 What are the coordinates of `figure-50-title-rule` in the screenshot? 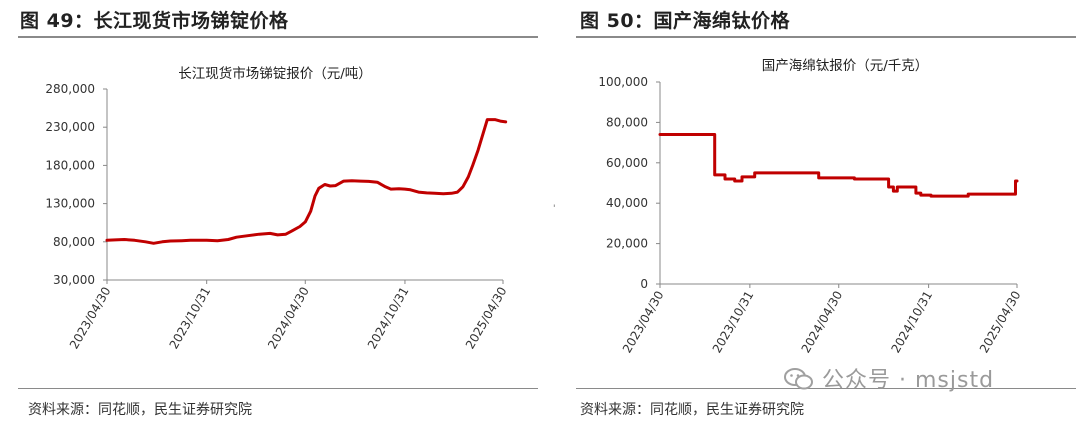 It's located at (826, 37).